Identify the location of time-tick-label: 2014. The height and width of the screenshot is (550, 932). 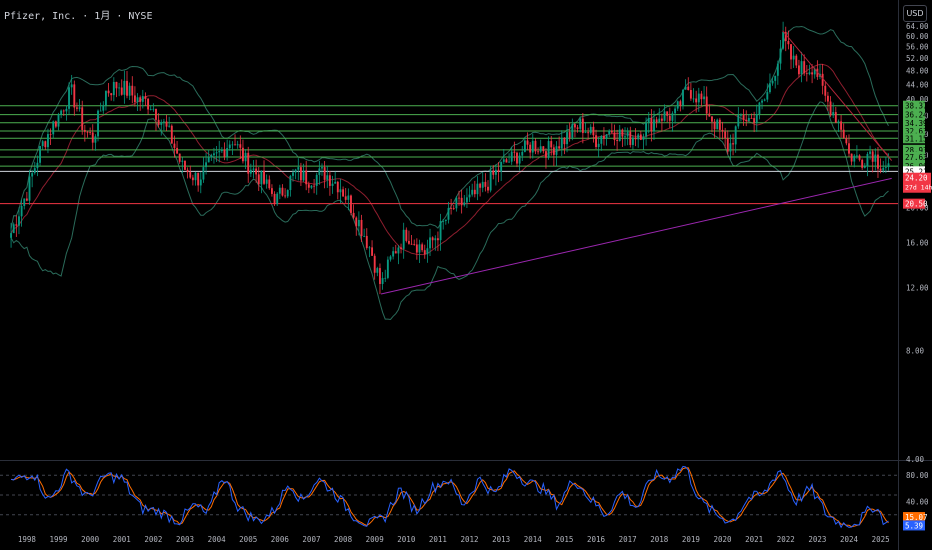
(533, 539).